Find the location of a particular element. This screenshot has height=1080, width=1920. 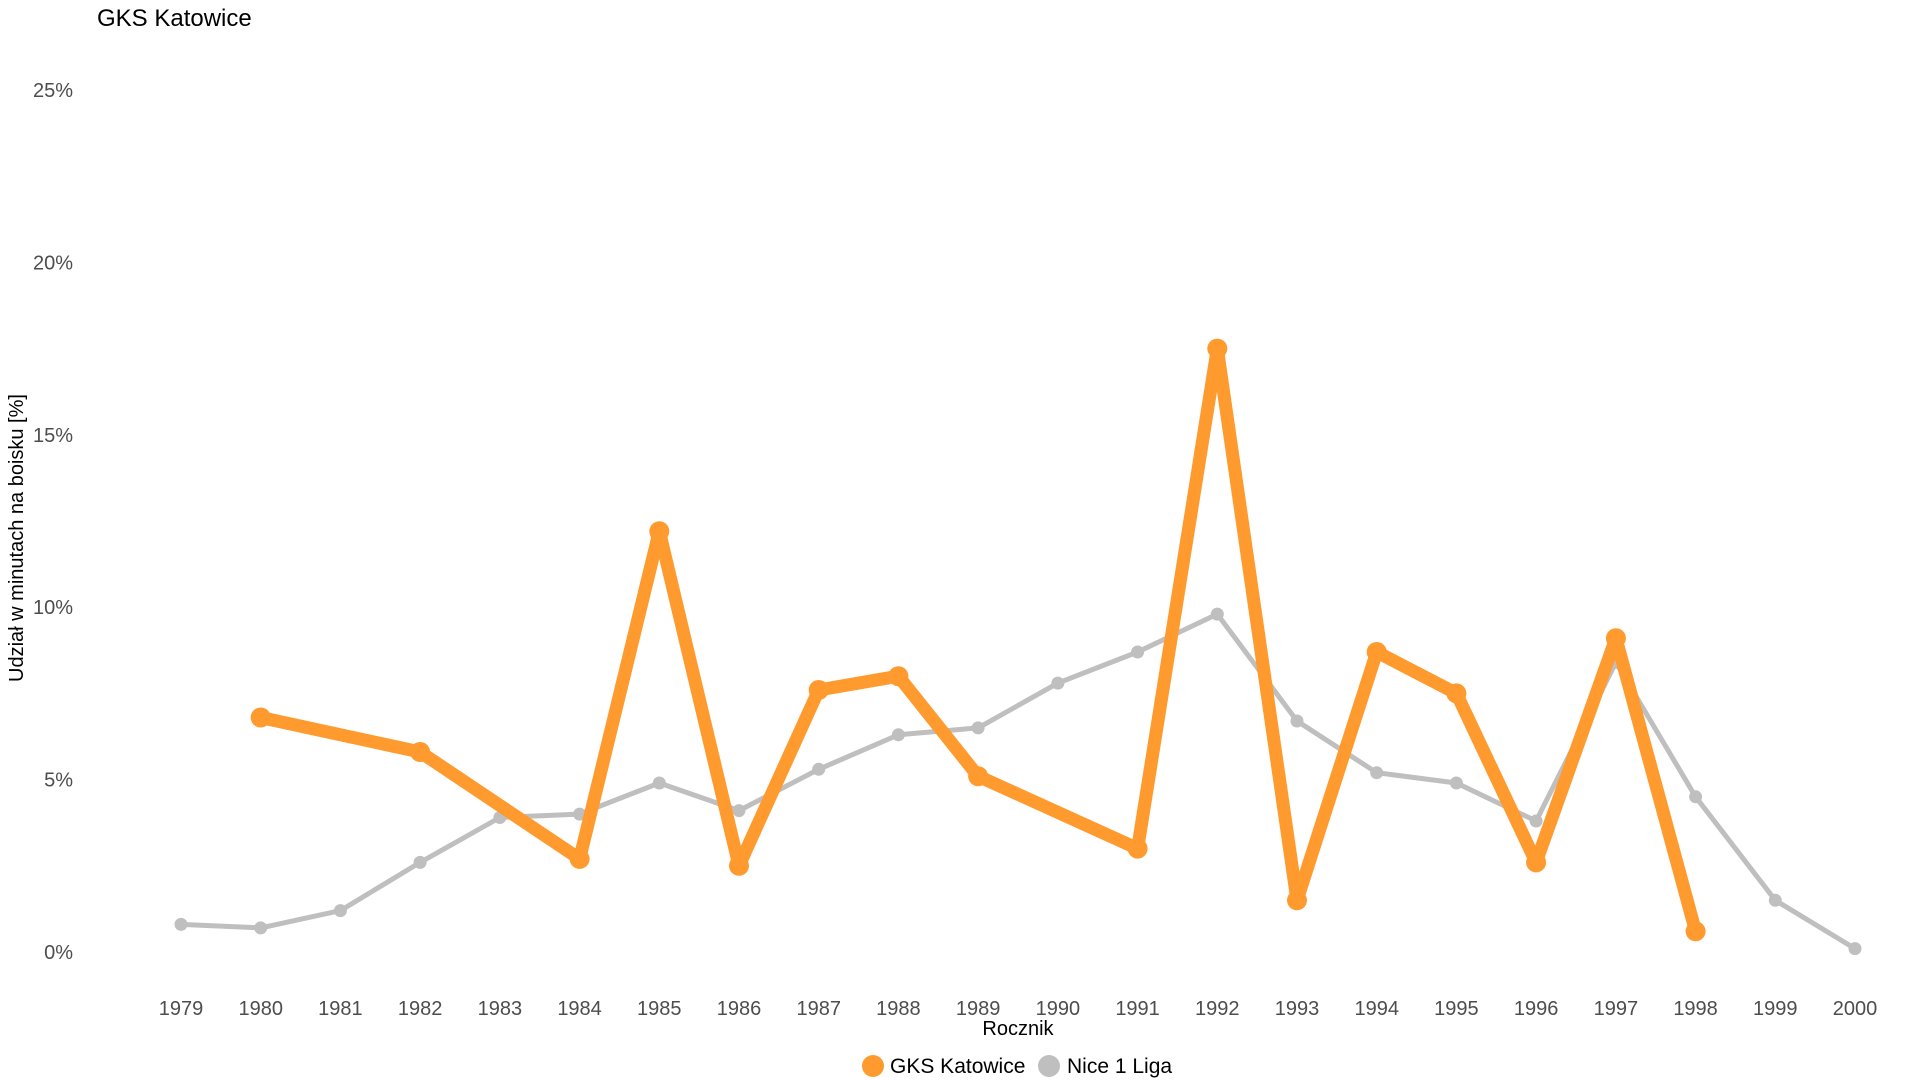

x-tick-label: 1992 is located at coordinates (1217, 1009).